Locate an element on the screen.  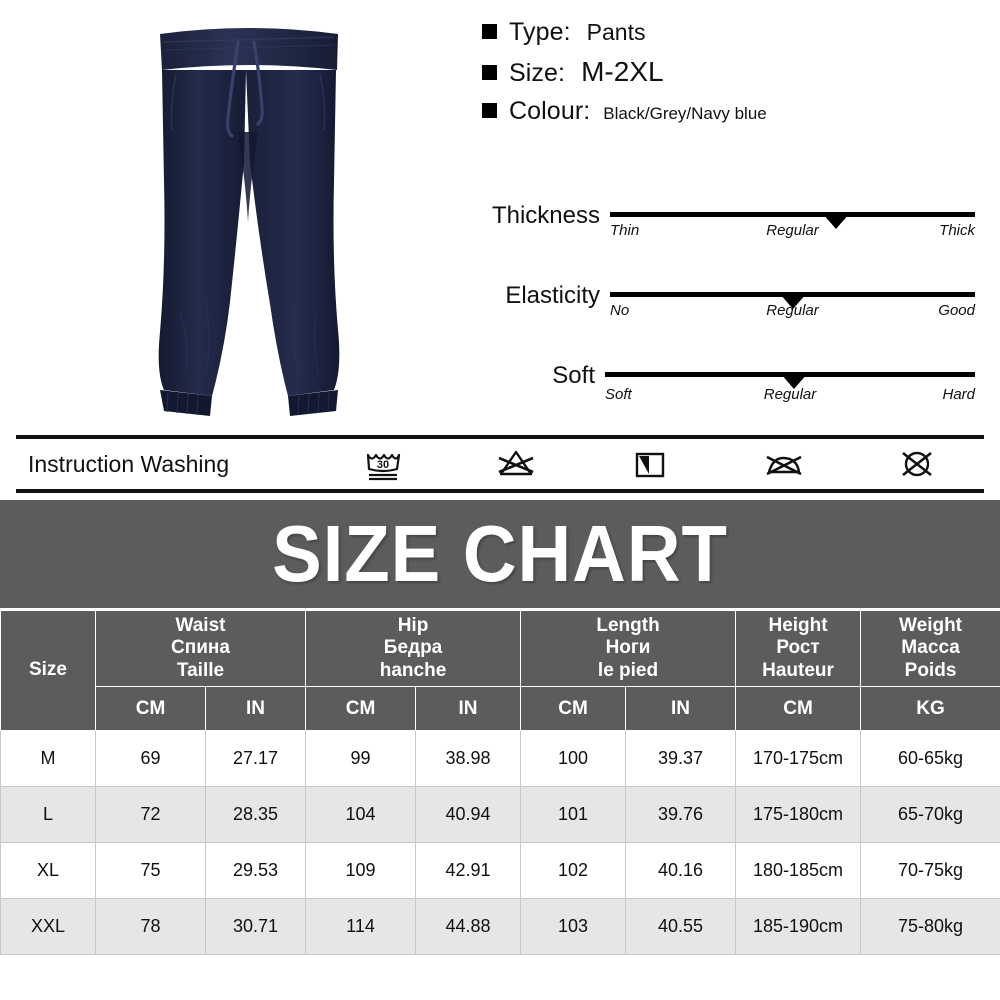
cell-height: 185-190cm is located at coordinates (798, 927).